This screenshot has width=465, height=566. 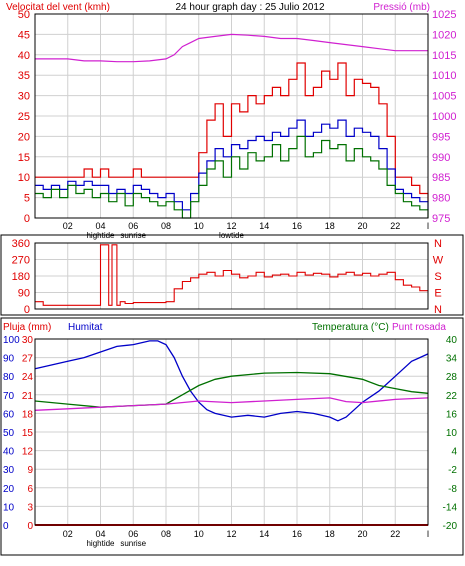 What do you see at coordinates (24, 178) in the screenshot?
I see `left-tick-label: 10` at bounding box center [24, 178].